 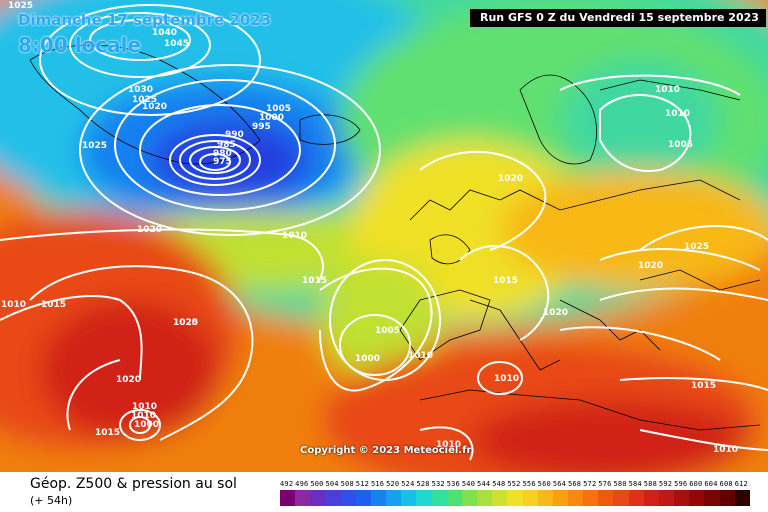 What do you see at coordinates (332, 484) in the screenshot?
I see `legend-label: 504` at bounding box center [332, 484].